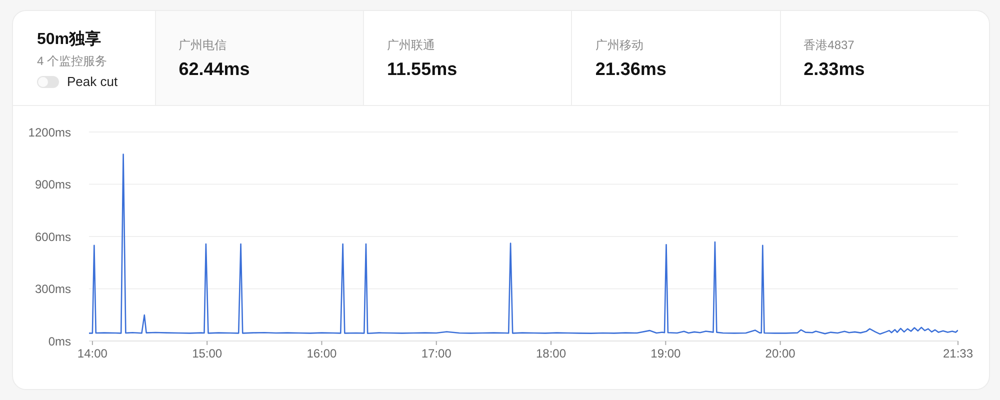  I want to click on category-label: 香港4837, so click(829, 45).